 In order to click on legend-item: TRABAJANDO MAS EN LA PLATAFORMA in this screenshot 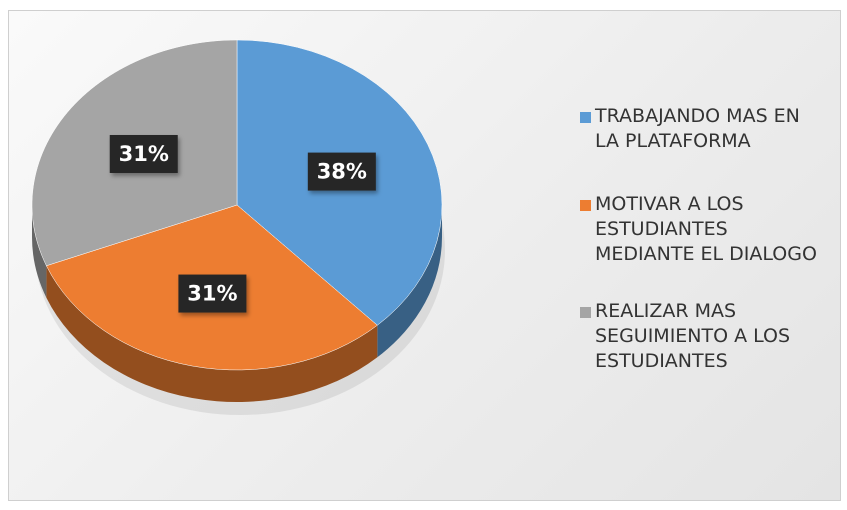, I will do `click(700, 129)`.